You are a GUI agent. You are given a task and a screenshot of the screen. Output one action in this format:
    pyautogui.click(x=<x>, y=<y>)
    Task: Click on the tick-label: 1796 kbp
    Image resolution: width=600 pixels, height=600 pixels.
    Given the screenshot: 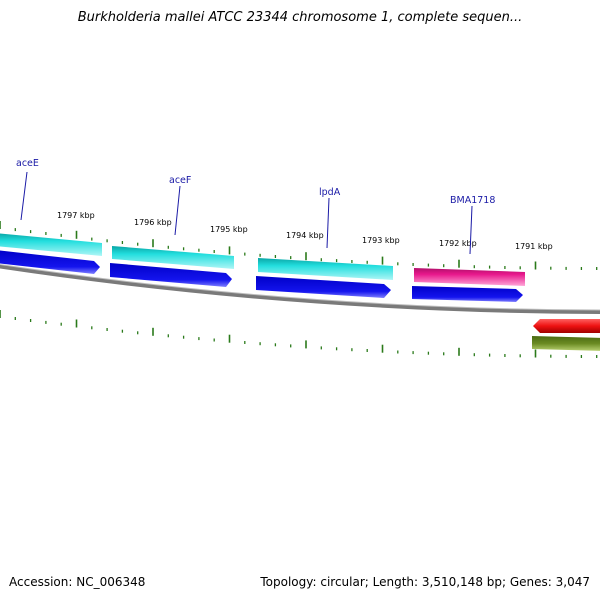 What is the action you would take?
    pyautogui.click(x=153, y=222)
    